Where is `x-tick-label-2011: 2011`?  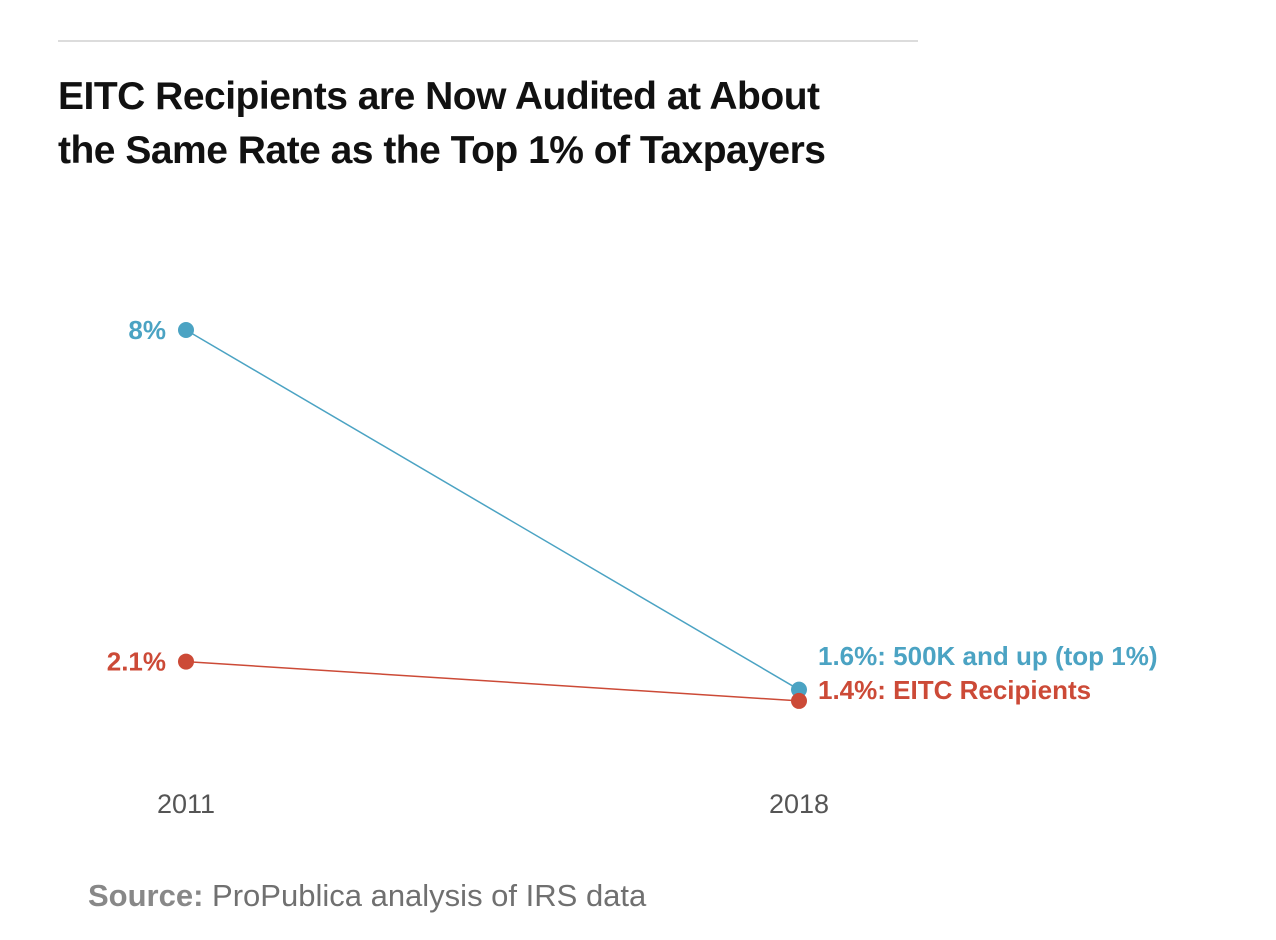 x-tick-label-2011: 2011 is located at coordinates (186, 804).